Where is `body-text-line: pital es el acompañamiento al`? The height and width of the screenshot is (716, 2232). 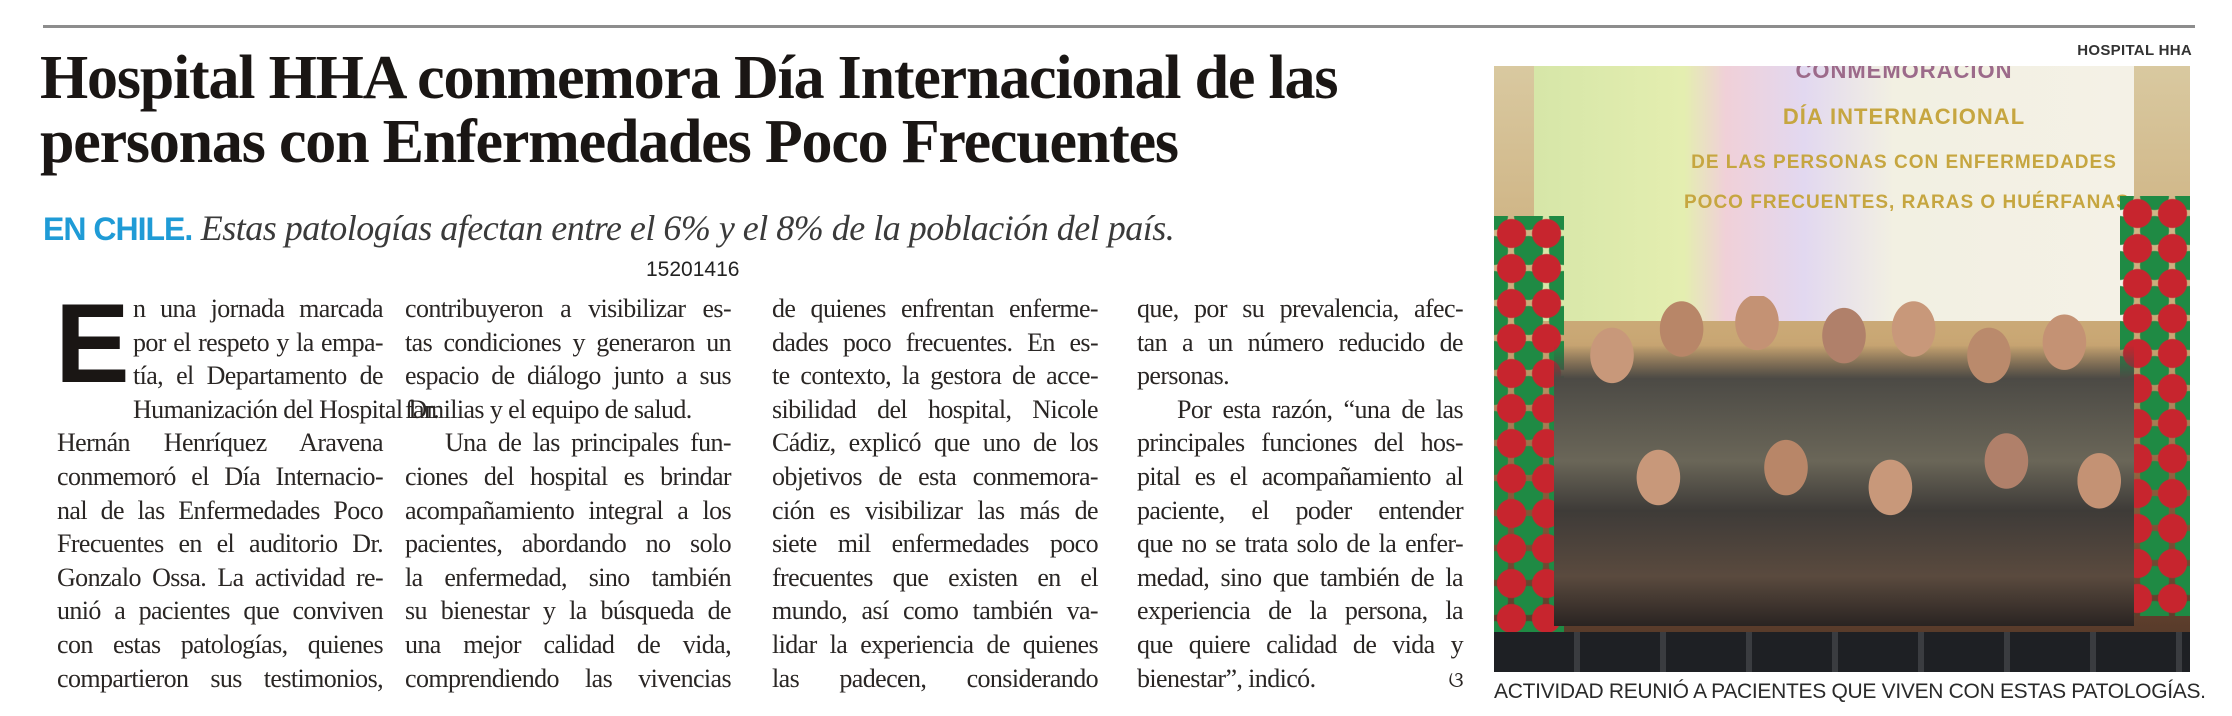 body-text-line: pital es el acompañamiento al is located at coordinates (1300, 476).